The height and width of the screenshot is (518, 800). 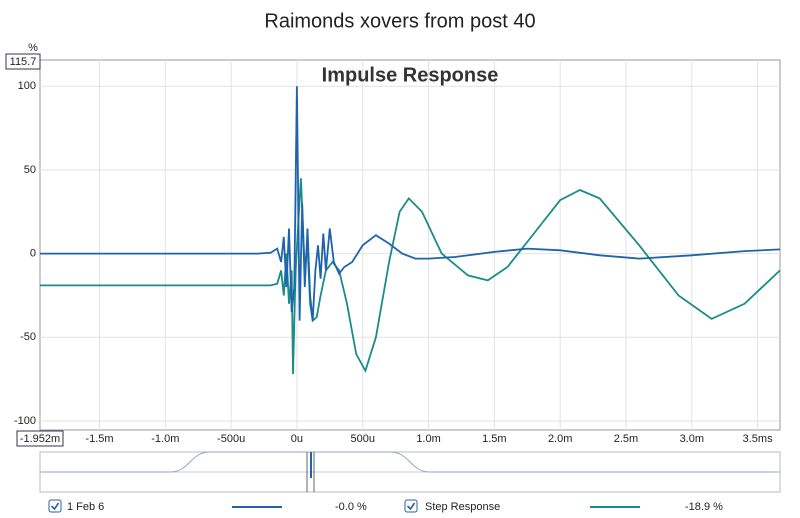 What do you see at coordinates (231, 439) in the screenshot?
I see `x-tick-label: -500u` at bounding box center [231, 439].